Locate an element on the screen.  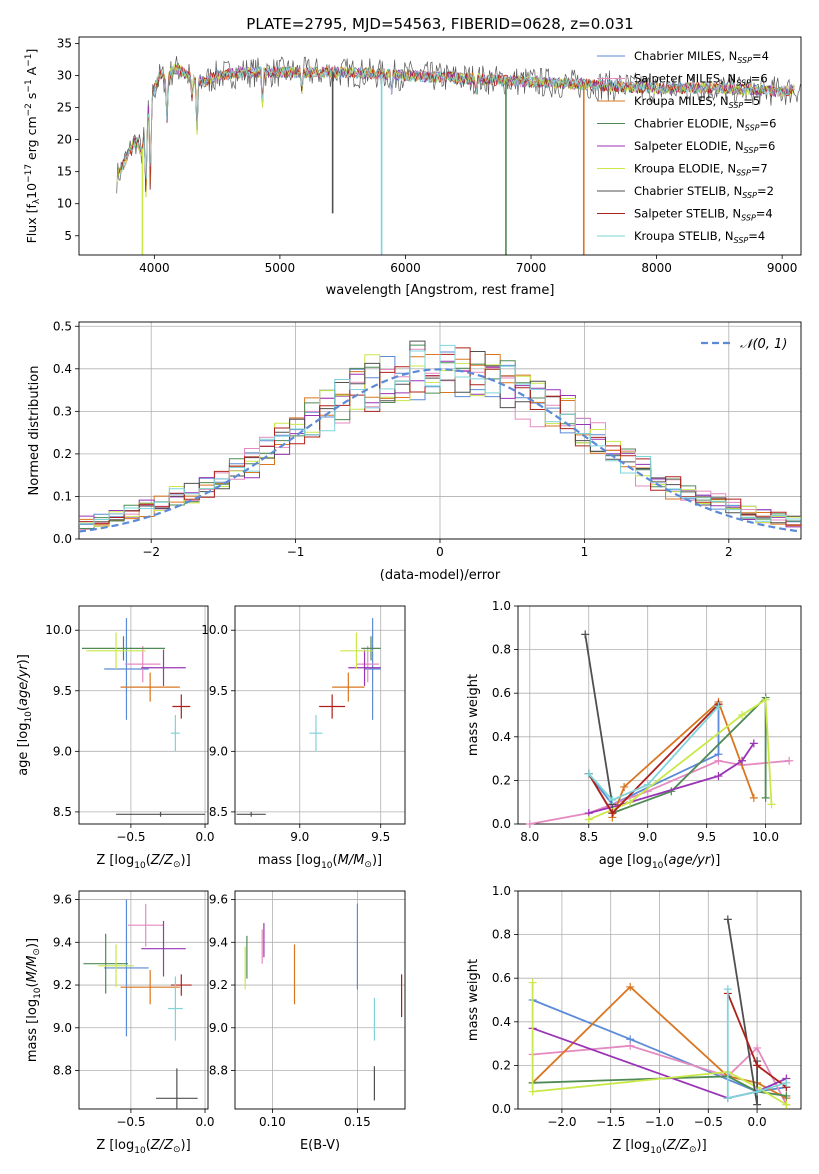
x-tick-label: 5000 is located at coordinates (280, 268).